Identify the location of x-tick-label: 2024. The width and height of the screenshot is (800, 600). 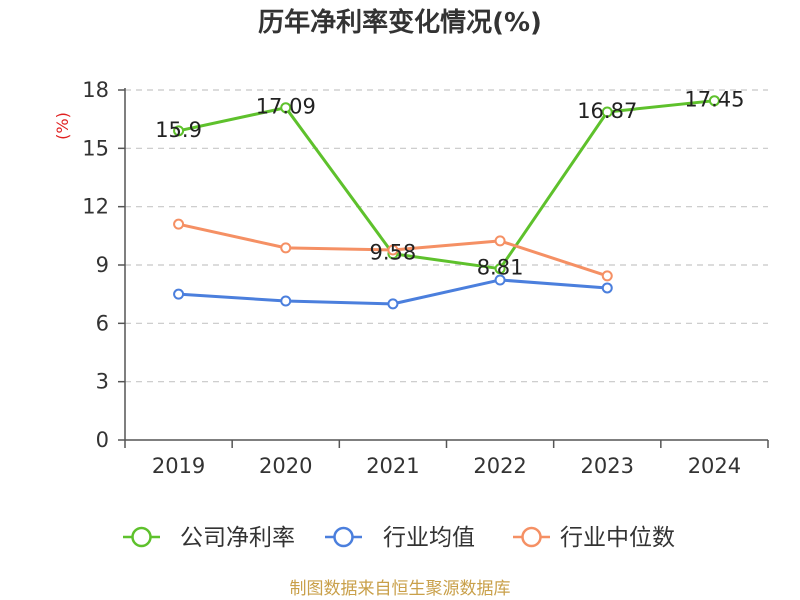
(714, 466).